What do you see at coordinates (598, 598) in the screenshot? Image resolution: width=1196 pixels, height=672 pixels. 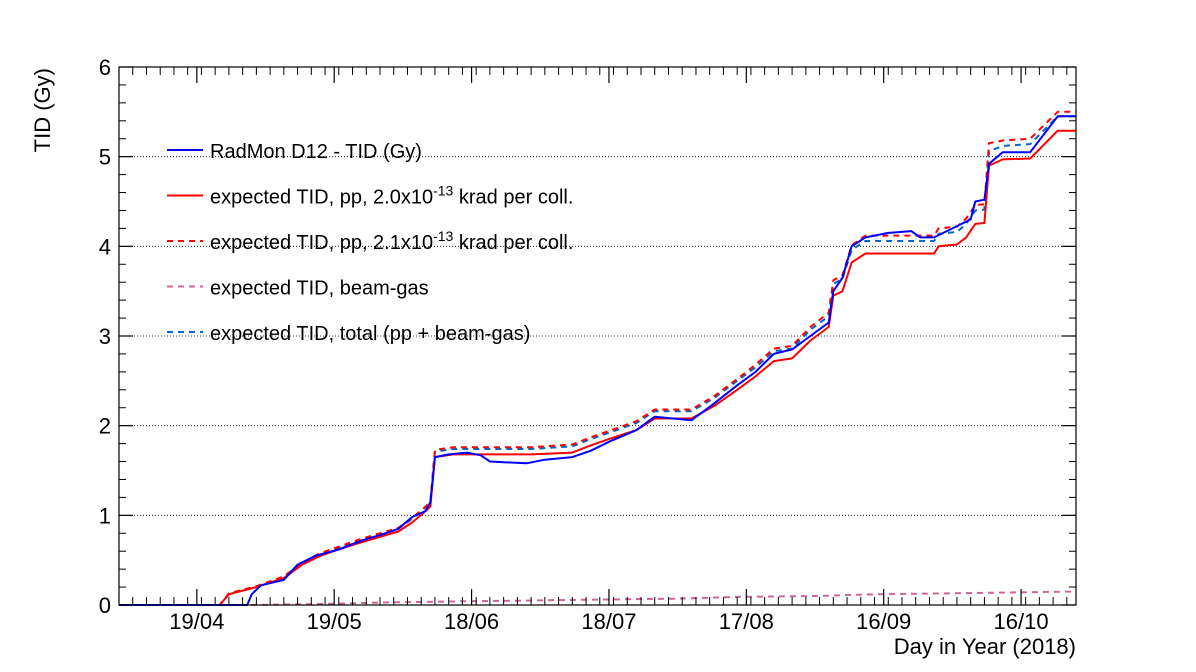 I see `series-line` at bounding box center [598, 598].